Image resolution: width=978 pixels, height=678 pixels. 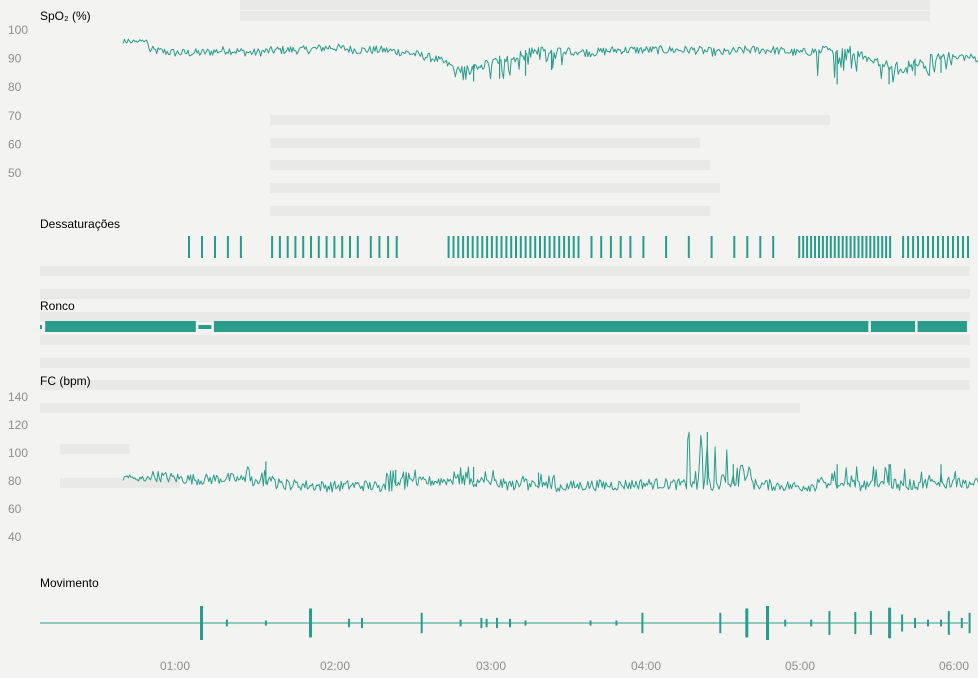 I want to click on y-tick-label: 90, so click(x=15, y=59).